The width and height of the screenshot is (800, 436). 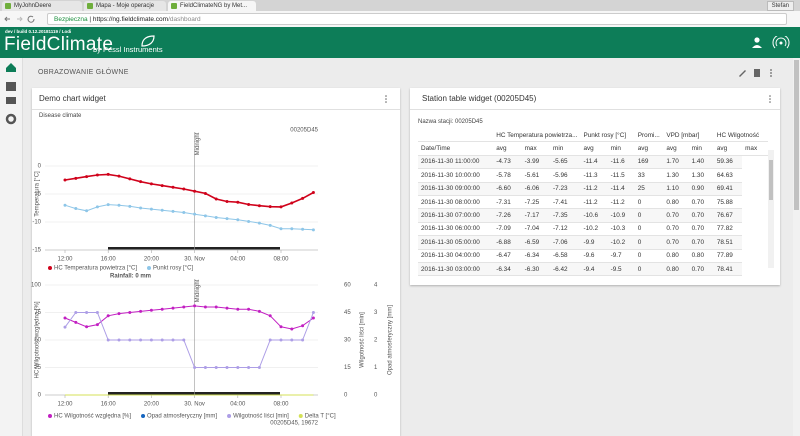 I want to click on x-tick-label: 16:00, so click(x=109, y=405).